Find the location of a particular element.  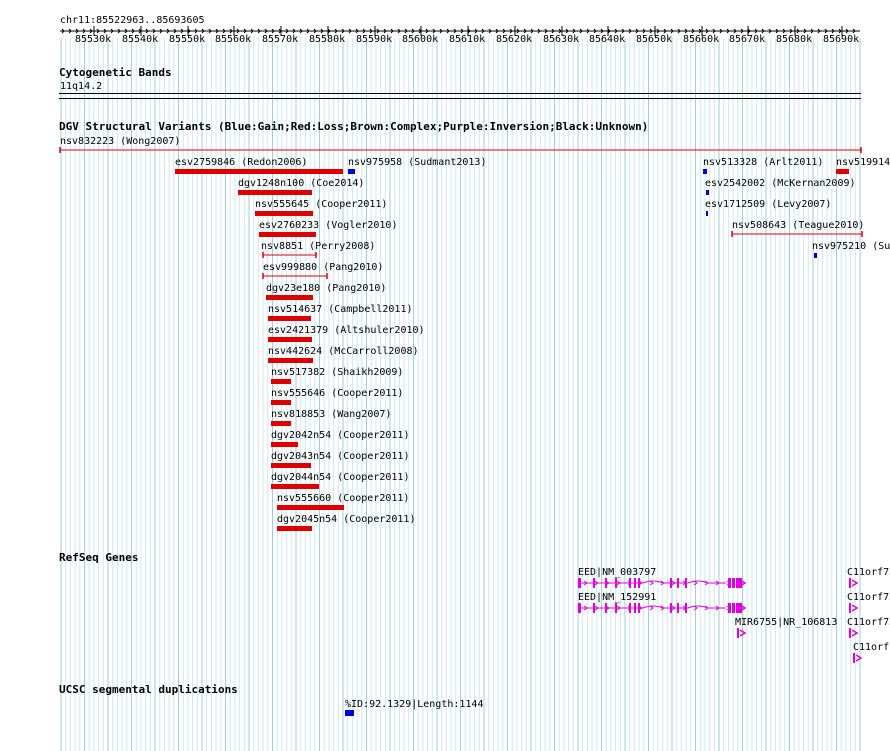

segdup-feature-bar is located at coordinates (349, 713).